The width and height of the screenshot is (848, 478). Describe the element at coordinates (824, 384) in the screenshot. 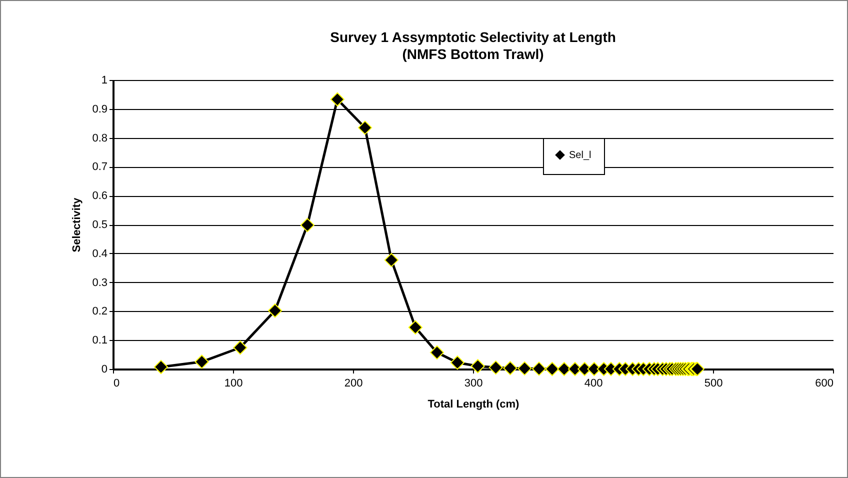

I see `x-tick-label: 600` at that location.